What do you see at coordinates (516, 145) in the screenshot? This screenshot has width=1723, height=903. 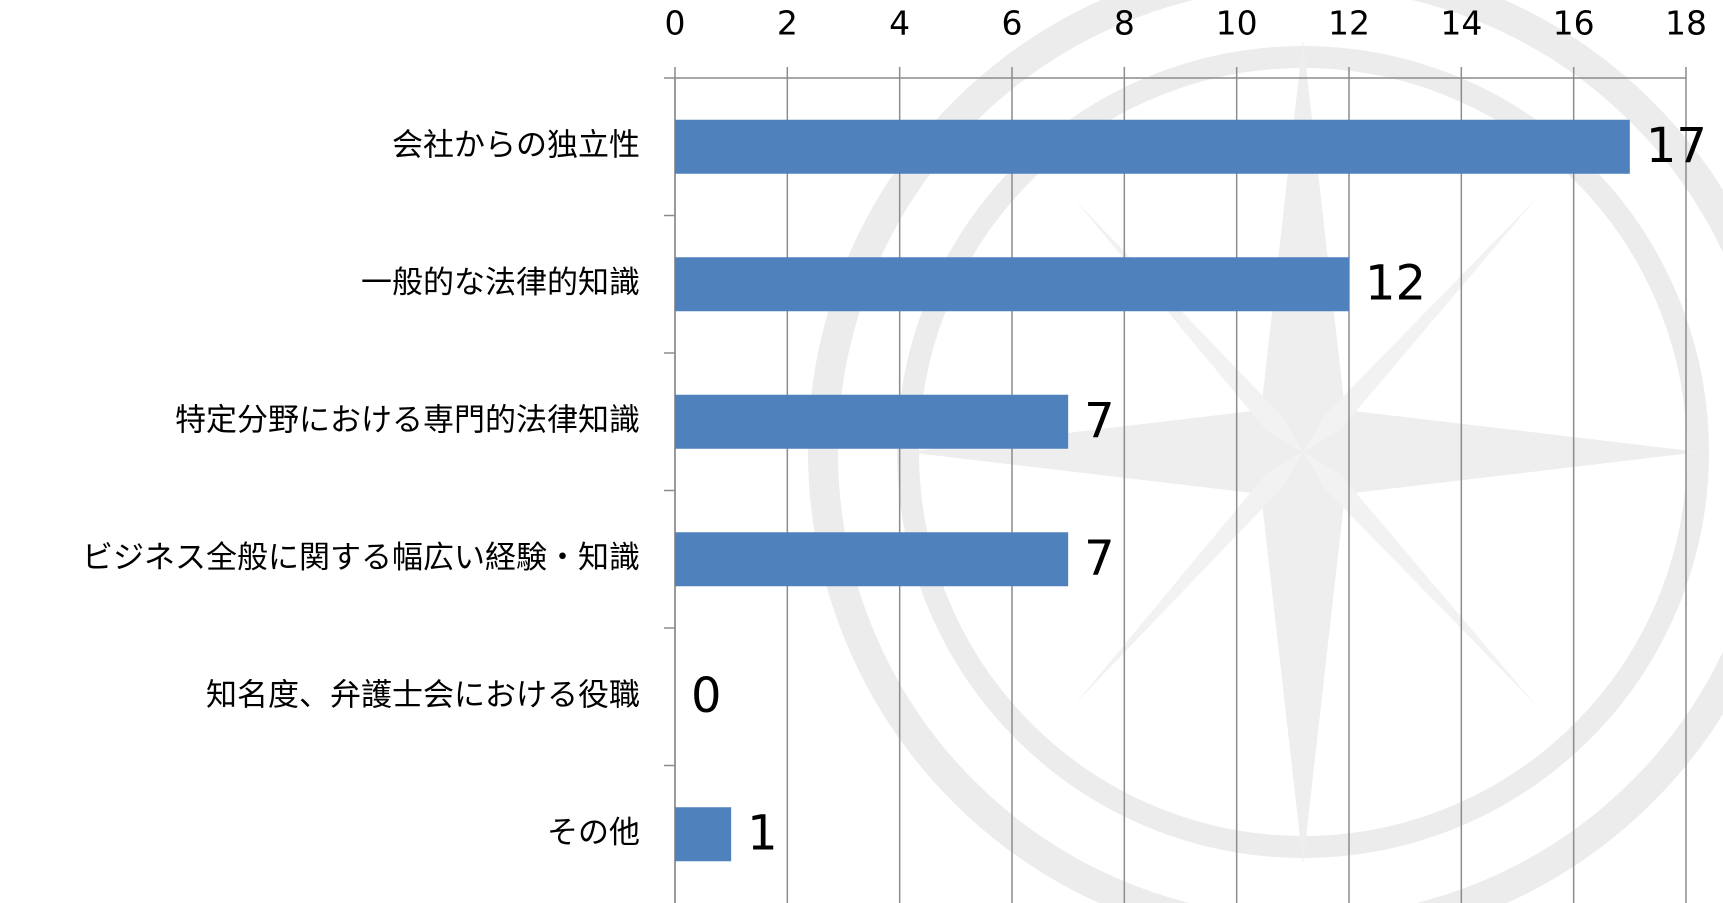 I see `y-tick-label: 会社からの独立性` at bounding box center [516, 145].